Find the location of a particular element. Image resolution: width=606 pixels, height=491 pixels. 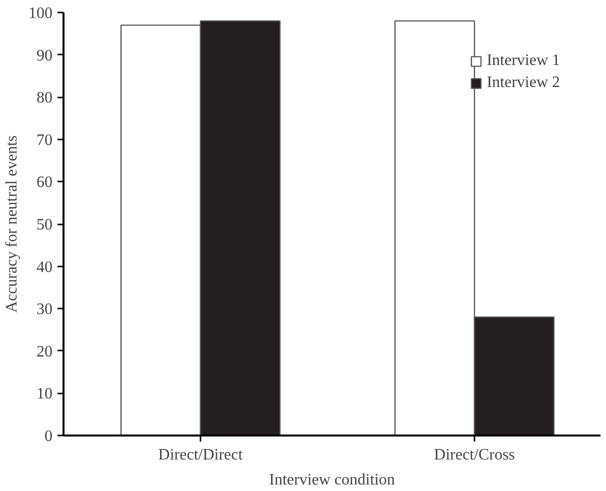

y-tick-label: 100 is located at coordinates (40, 13).